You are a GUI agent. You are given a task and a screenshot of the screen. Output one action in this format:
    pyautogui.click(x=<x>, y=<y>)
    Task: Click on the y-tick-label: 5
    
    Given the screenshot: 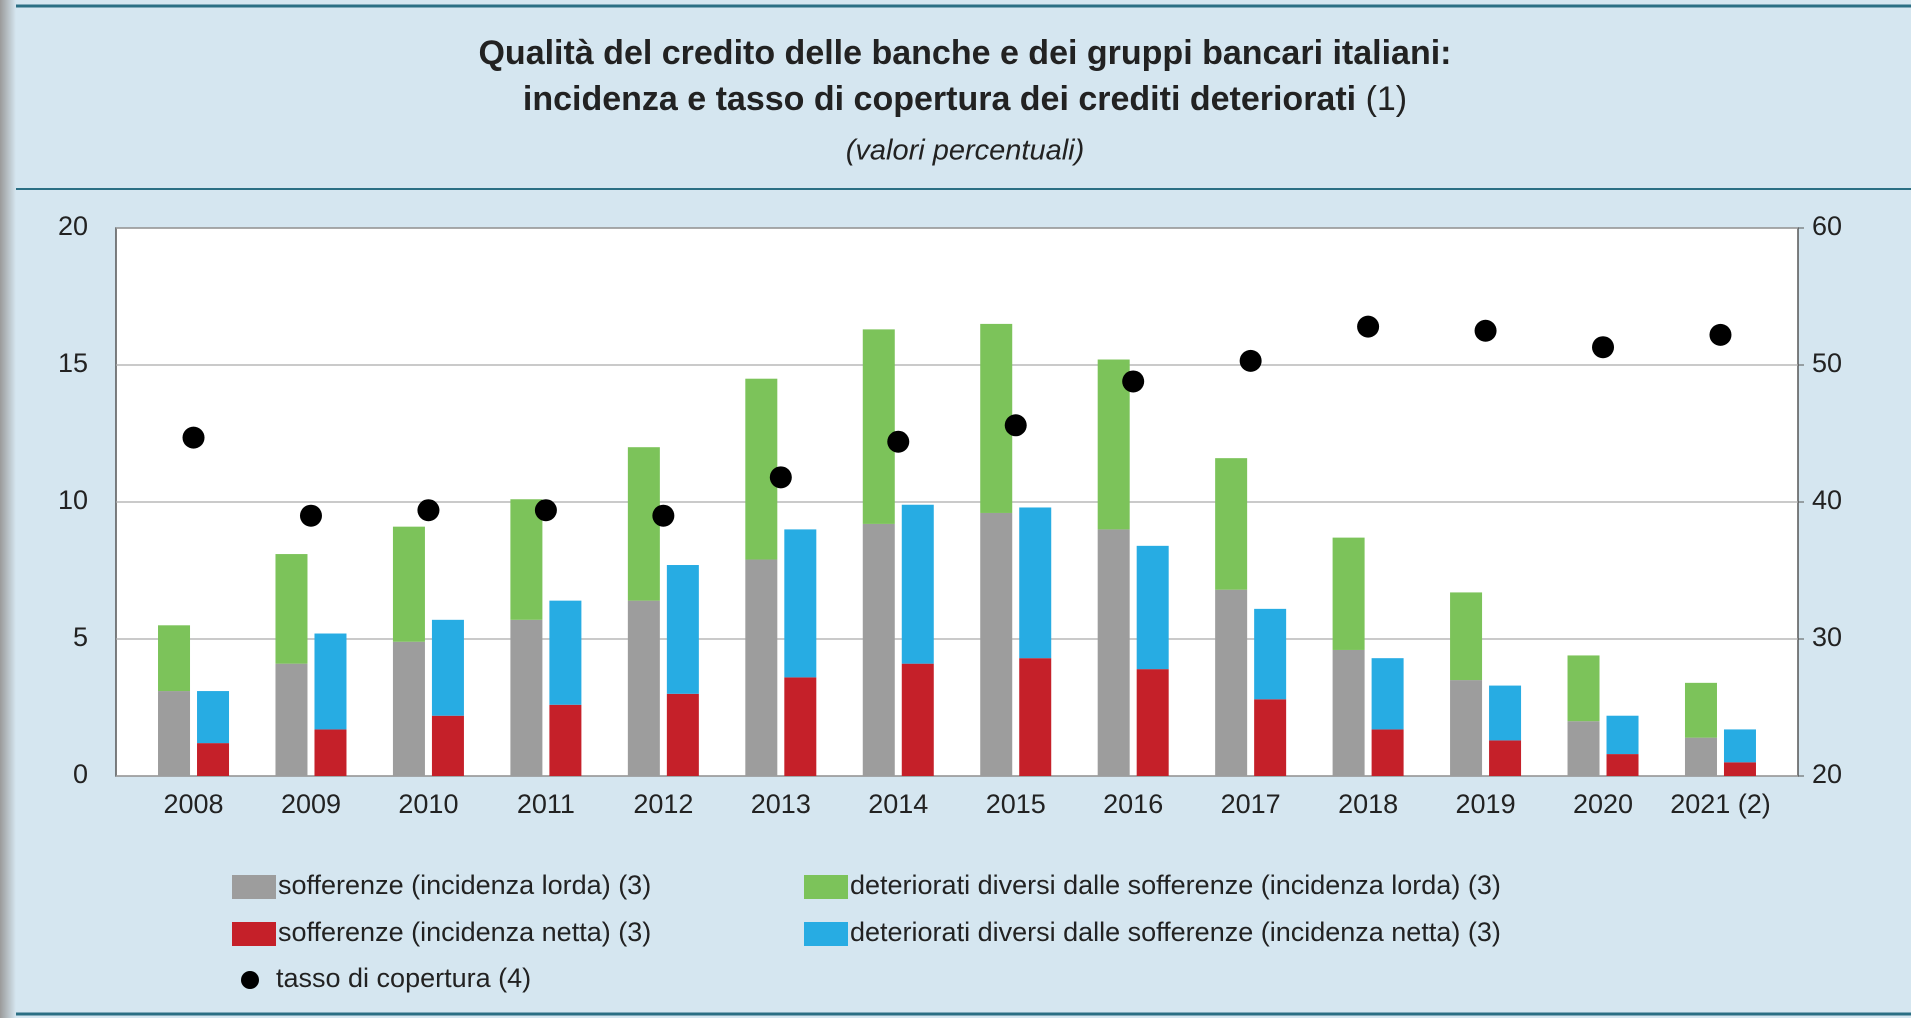 What is the action you would take?
    pyautogui.click(x=80, y=637)
    